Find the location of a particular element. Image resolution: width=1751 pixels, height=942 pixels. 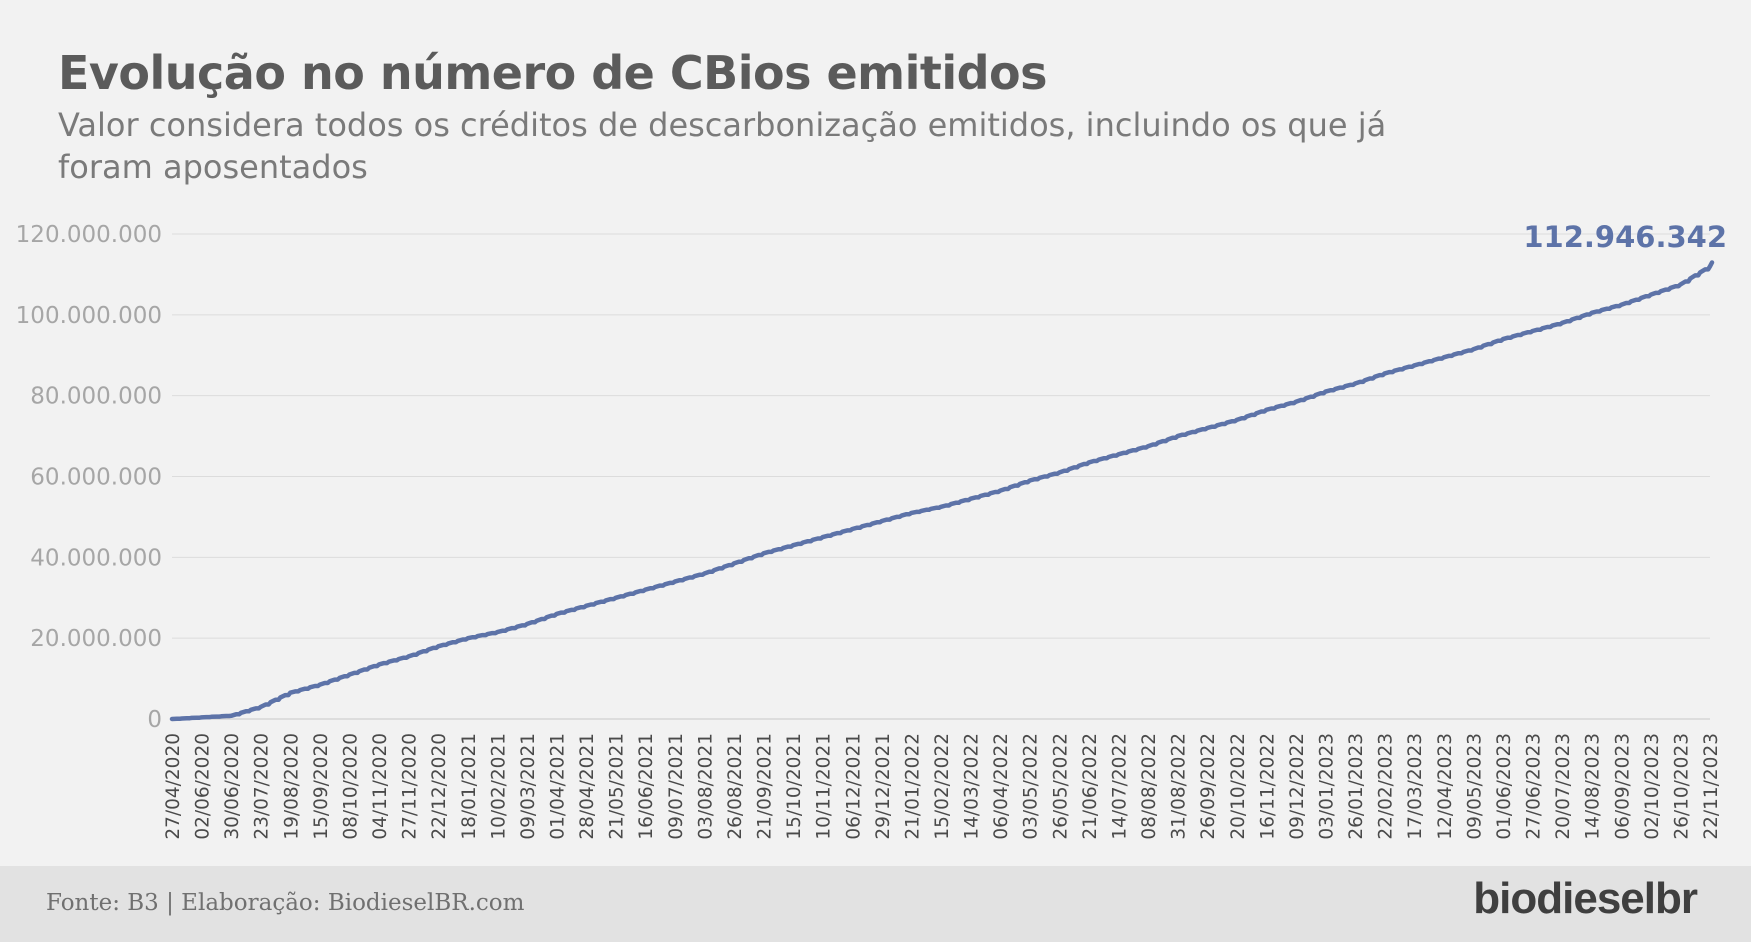

y-tick-label: 60.000.000 is located at coordinates (96, 478).